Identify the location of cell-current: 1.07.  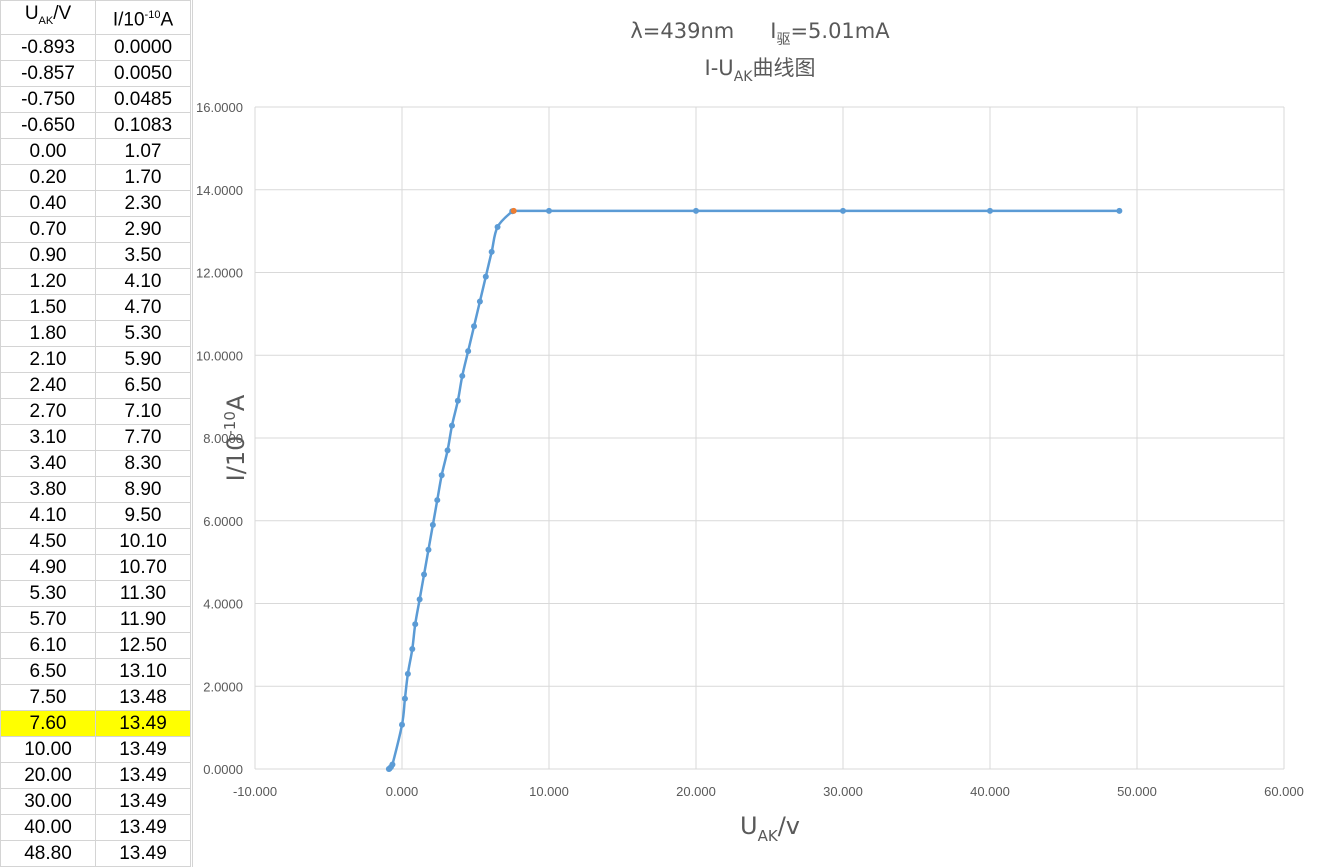
(143, 151).